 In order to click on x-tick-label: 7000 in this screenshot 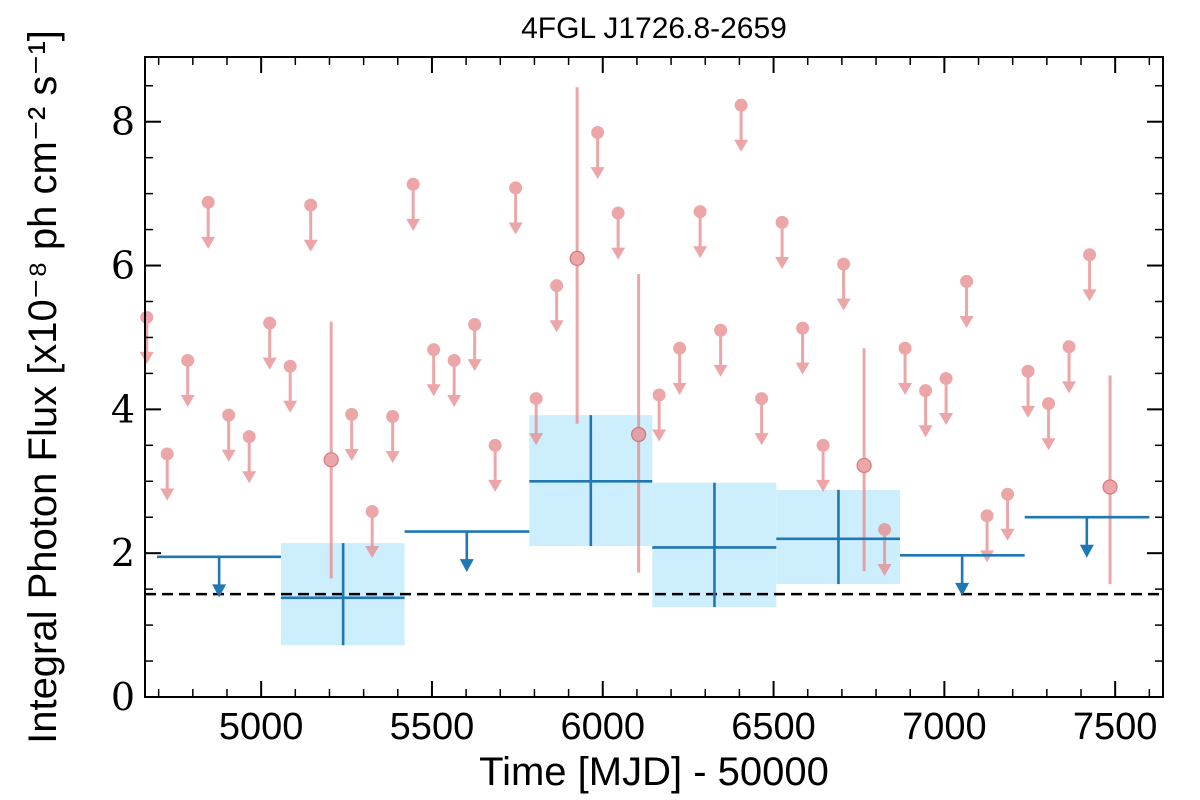, I will do `click(944, 727)`.